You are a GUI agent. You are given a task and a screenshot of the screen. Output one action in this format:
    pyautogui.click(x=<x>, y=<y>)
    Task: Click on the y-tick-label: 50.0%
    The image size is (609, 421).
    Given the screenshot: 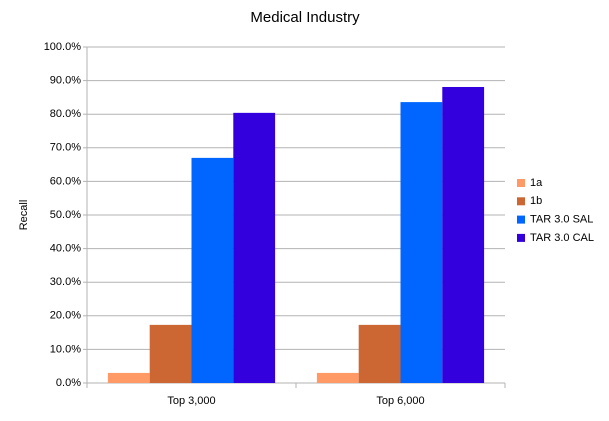 What is the action you would take?
    pyautogui.click(x=65, y=215)
    